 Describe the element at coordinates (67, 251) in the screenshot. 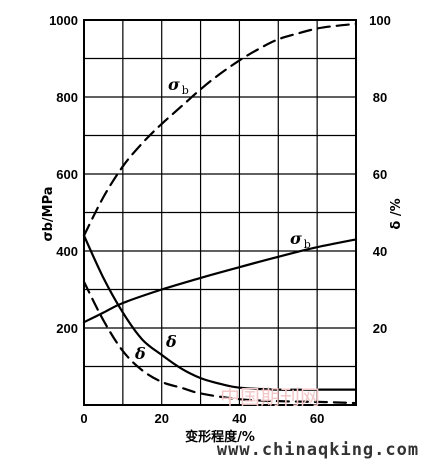

I see `left-tick-label: 400` at that location.